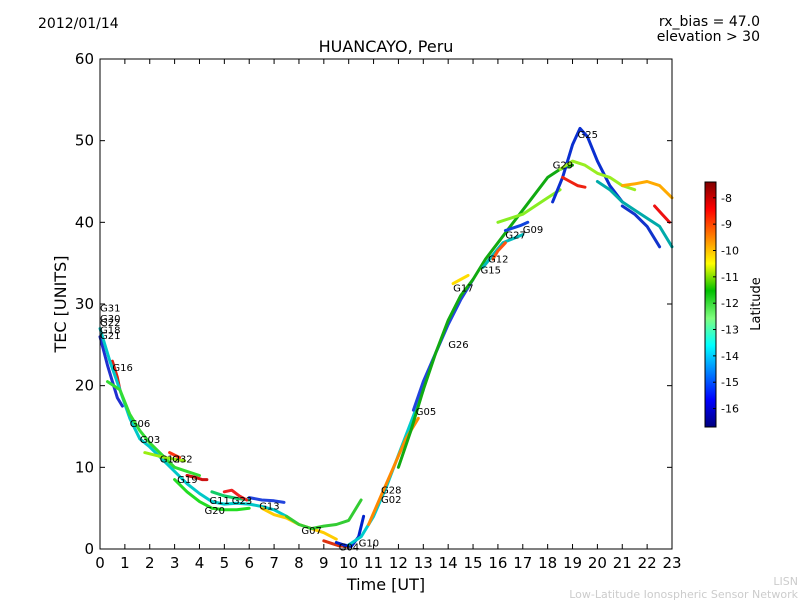 This screenshot has width=800, height=601. Describe the element at coordinates (709, 22) in the screenshot. I see `rx-bias-label: rx_bias = 47.0` at that location.